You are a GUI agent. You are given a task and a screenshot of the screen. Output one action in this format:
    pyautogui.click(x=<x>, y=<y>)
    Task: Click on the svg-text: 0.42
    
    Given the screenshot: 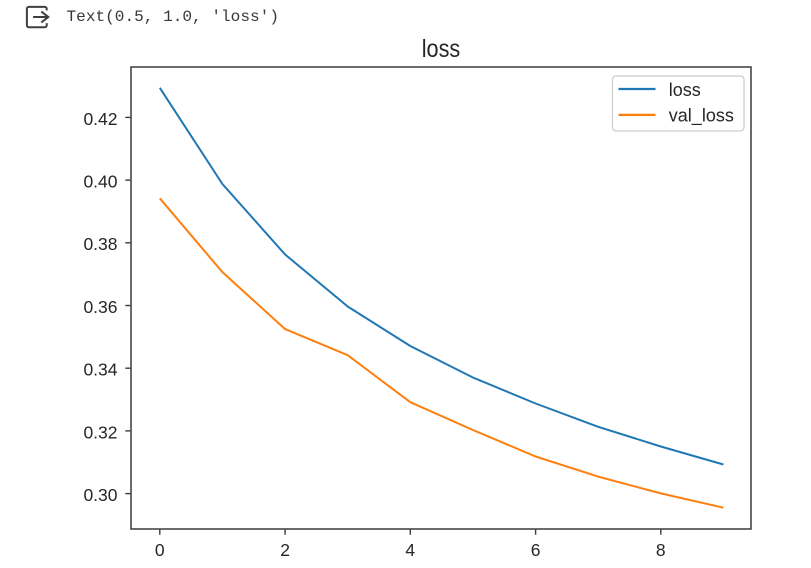 What is the action you would take?
    pyautogui.click(x=100, y=119)
    